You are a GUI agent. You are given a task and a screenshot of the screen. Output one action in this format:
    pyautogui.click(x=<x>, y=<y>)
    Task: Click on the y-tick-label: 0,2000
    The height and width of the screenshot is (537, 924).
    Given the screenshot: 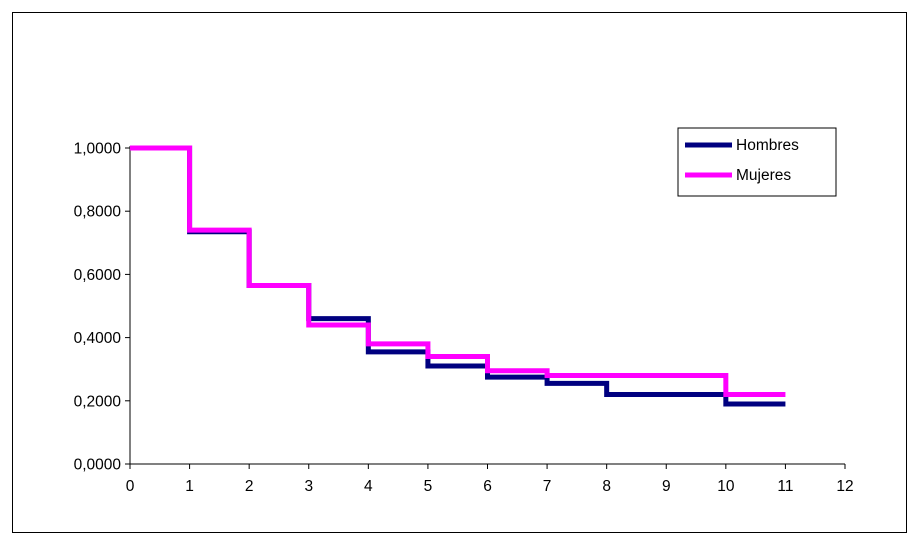 What is the action you would take?
    pyautogui.click(x=98, y=401)
    